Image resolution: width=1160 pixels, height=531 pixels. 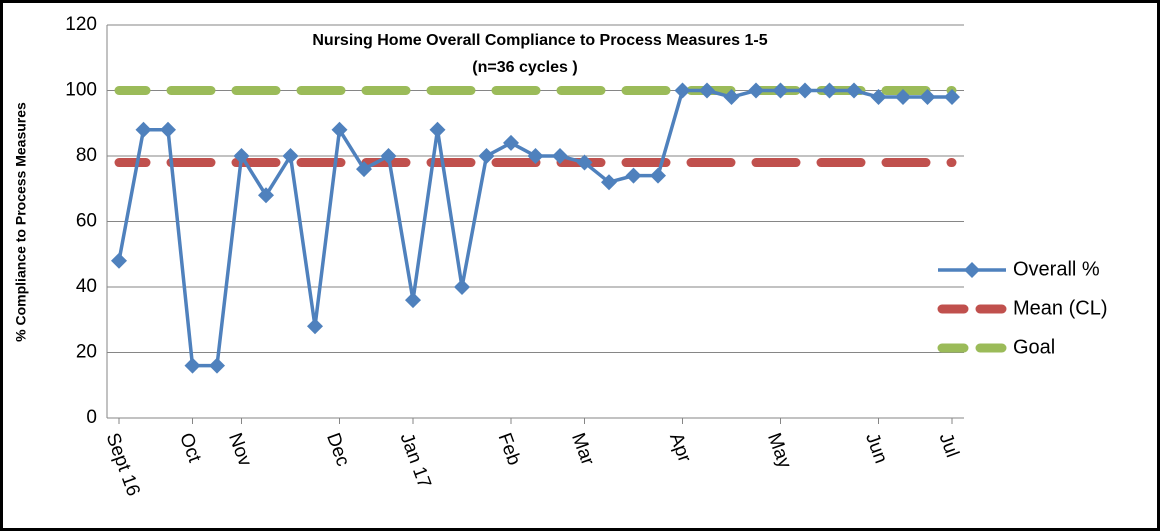 What do you see at coordinates (524, 67) in the screenshot?
I see `chart-subtitle: (n=36 cycles )` at bounding box center [524, 67].